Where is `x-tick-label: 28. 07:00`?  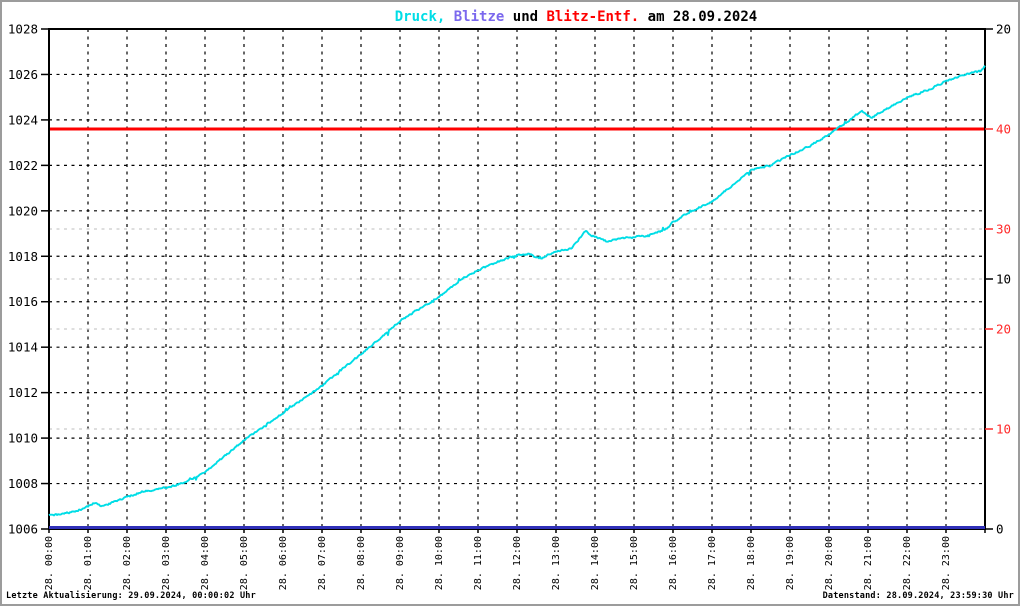
x-tick-label: 28. 07:00 is located at coordinates (322, 563).